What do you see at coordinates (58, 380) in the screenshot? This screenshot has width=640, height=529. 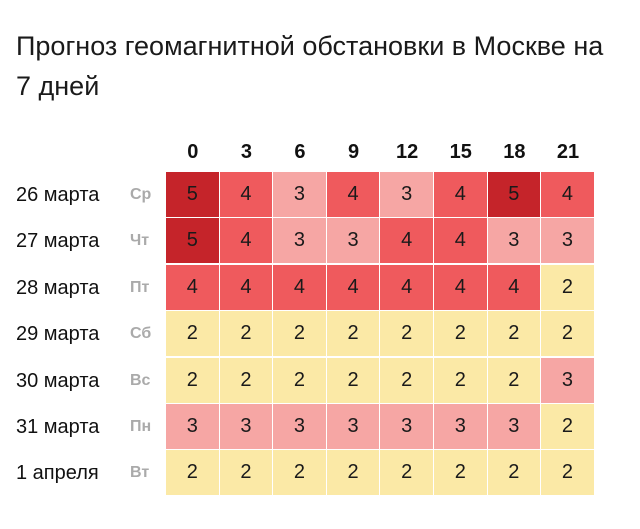 I see `row-date: 30 марта` at bounding box center [58, 380].